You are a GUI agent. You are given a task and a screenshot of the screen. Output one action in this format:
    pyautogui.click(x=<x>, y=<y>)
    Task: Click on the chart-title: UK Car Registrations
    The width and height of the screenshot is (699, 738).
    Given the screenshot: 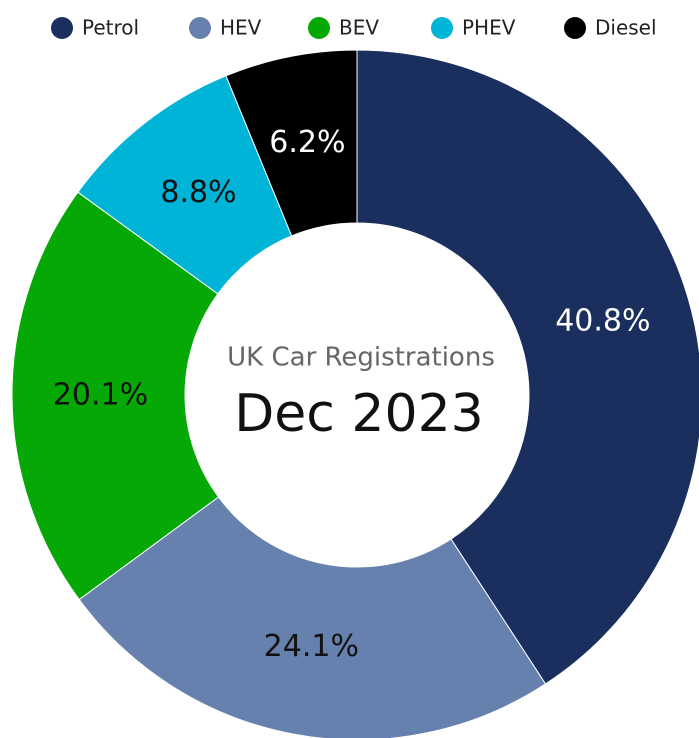 What is the action you would take?
    pyautogui.click(x=361, y=358)
    